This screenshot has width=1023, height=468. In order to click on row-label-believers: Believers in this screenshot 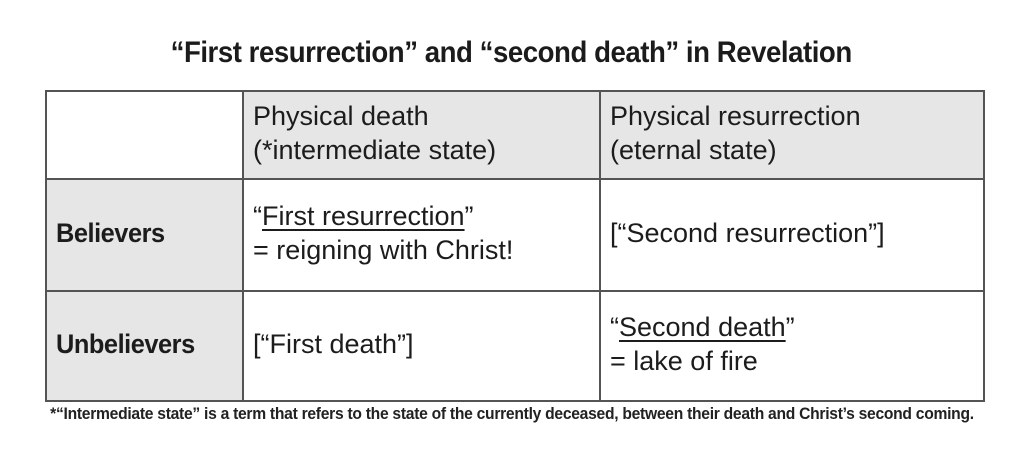, I will do `click(144, 235)`.